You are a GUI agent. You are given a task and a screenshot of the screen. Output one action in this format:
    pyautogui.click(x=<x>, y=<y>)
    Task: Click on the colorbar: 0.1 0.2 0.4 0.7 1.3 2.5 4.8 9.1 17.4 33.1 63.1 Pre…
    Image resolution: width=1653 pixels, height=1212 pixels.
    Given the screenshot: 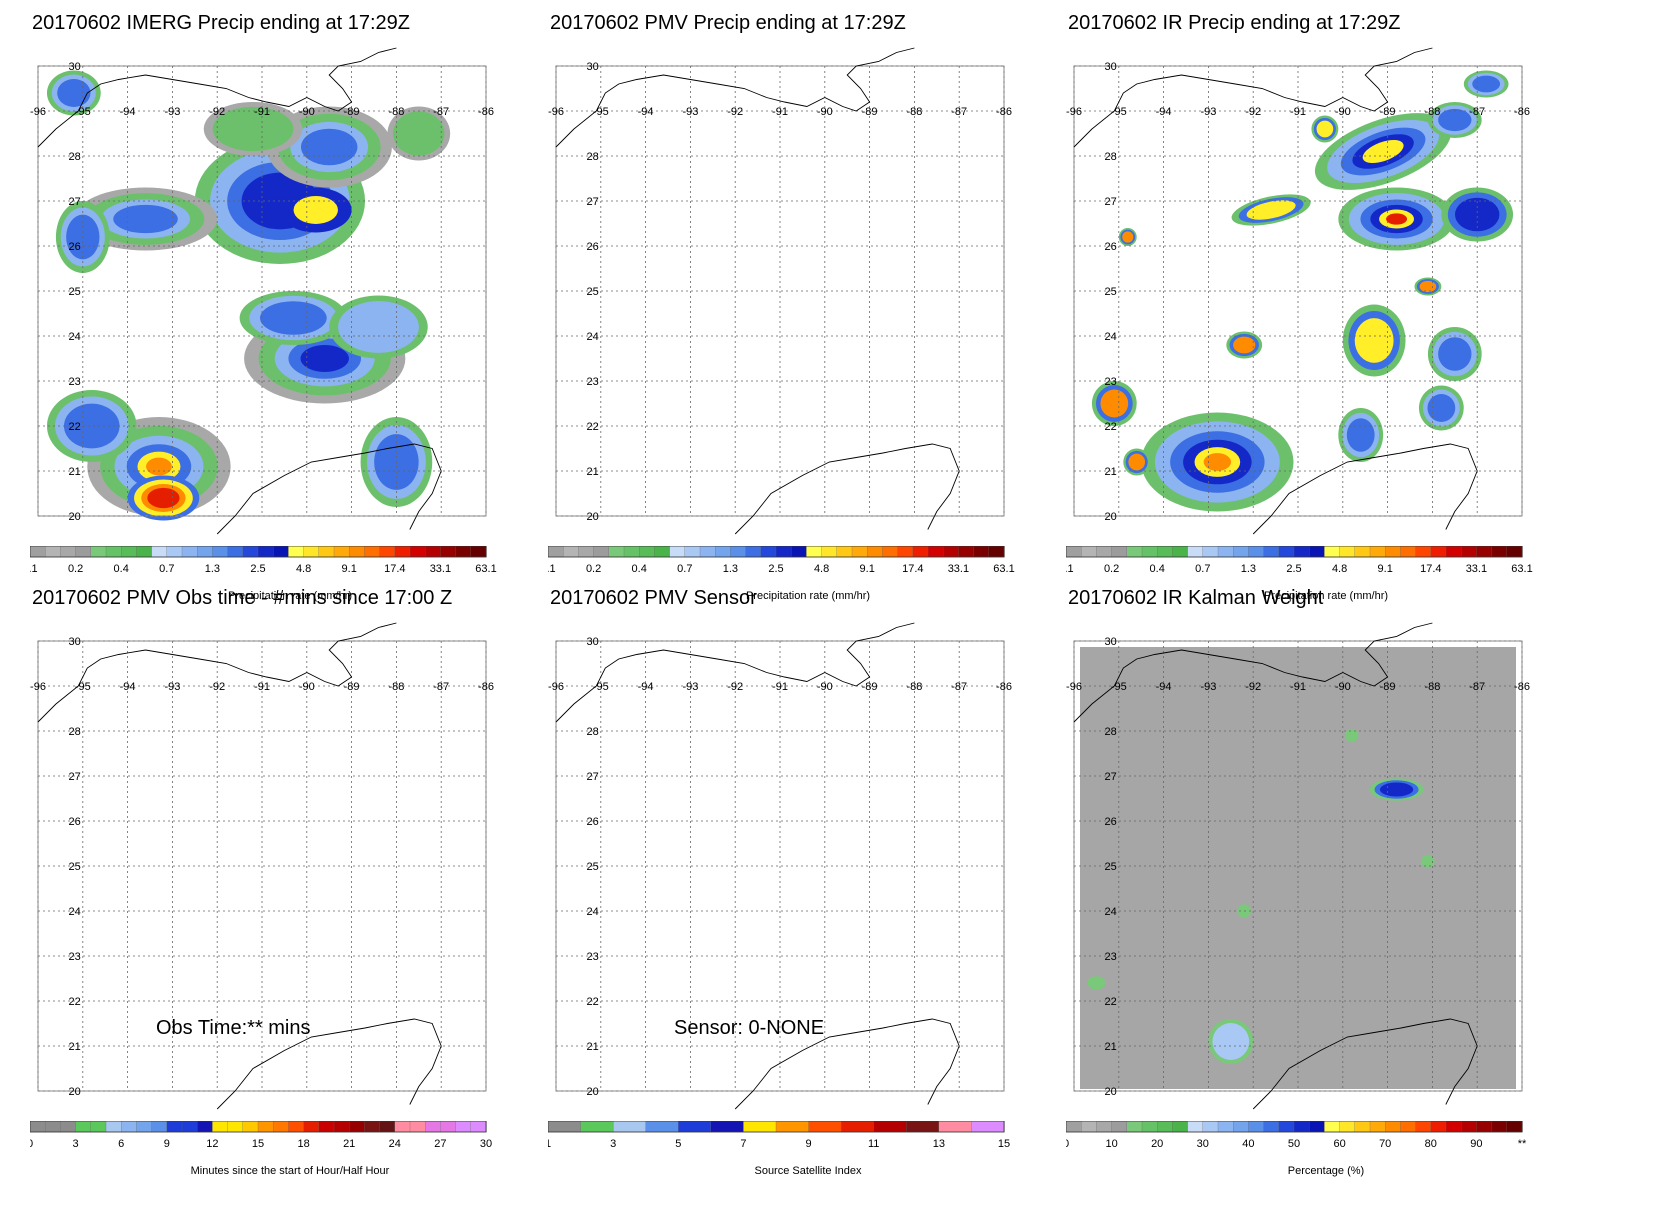 What is the action you would take?
    pyautogui.click(x=1322, y=575)
    